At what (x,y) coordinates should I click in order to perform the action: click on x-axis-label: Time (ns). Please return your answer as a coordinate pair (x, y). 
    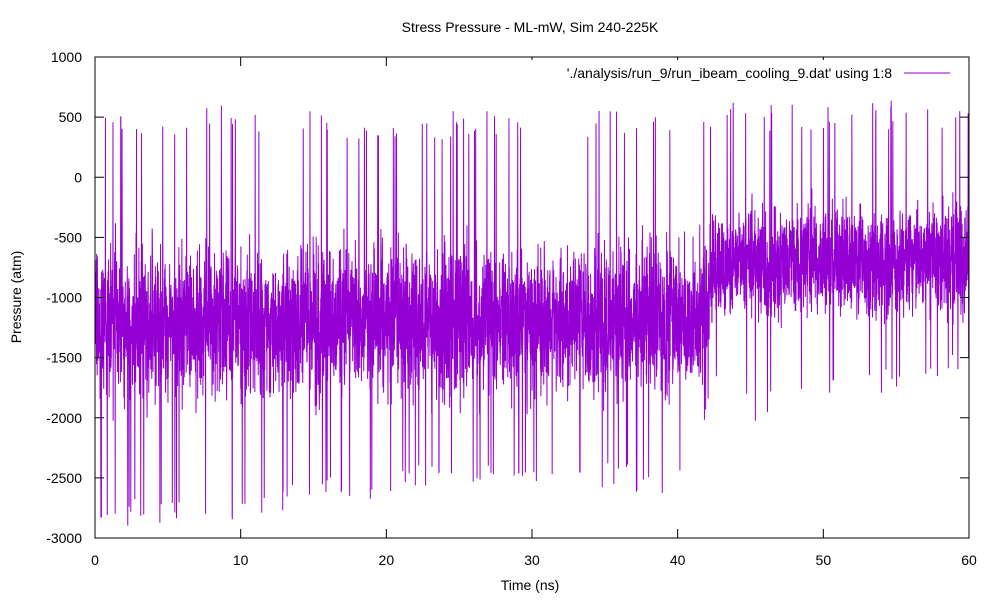
    Looking at the image, I should click on (530, 585).